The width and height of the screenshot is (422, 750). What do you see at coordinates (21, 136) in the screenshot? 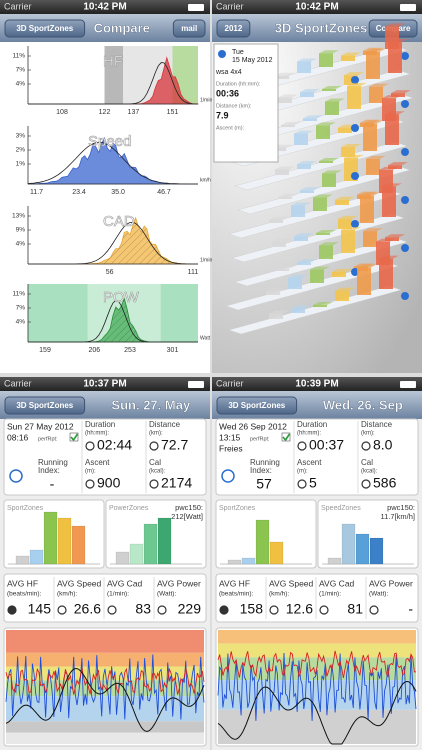
I see `y-tick-label: 3%` at bounding box center [21, 136].